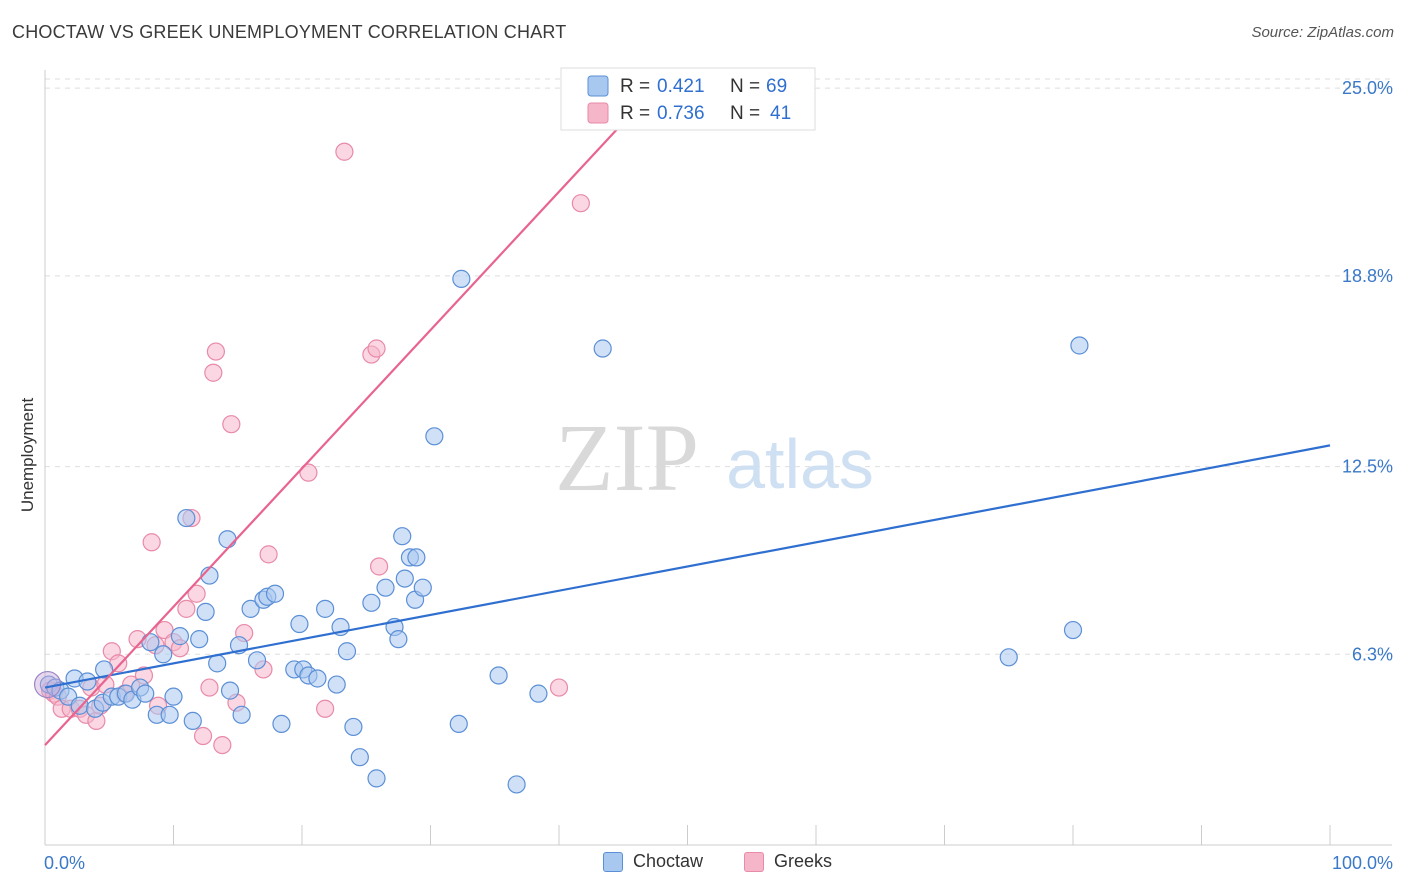 This screenshot has height=892, width=1406. I want to click on legend-r-value-greeks: 0.736, so click(681, 113).